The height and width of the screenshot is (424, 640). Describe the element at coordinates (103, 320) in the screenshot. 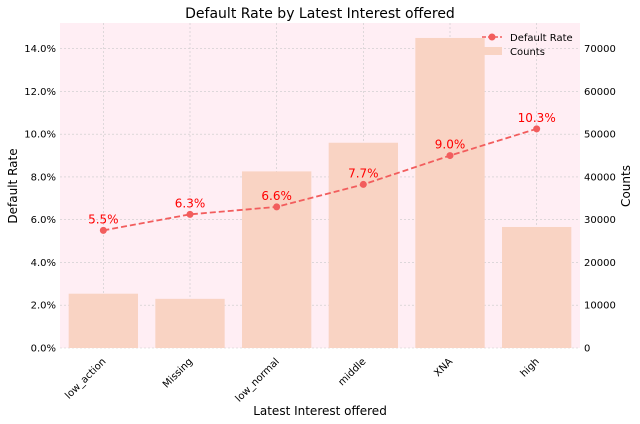

I see `bar-low-action` at that location.